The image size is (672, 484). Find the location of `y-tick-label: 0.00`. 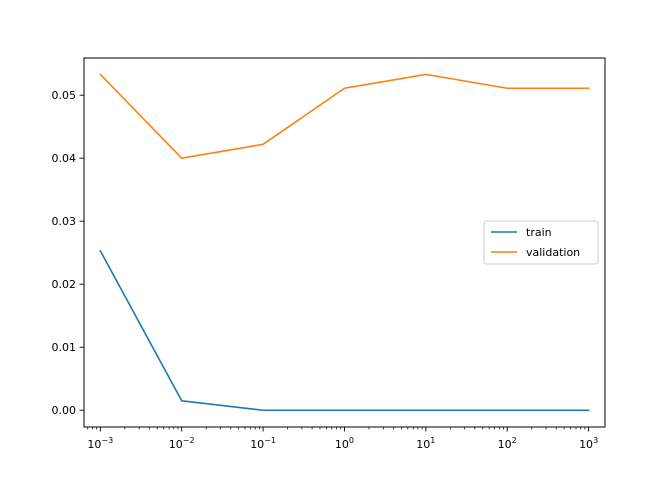

y-tick-label: 0.00 is located at coordinates (64, 410).